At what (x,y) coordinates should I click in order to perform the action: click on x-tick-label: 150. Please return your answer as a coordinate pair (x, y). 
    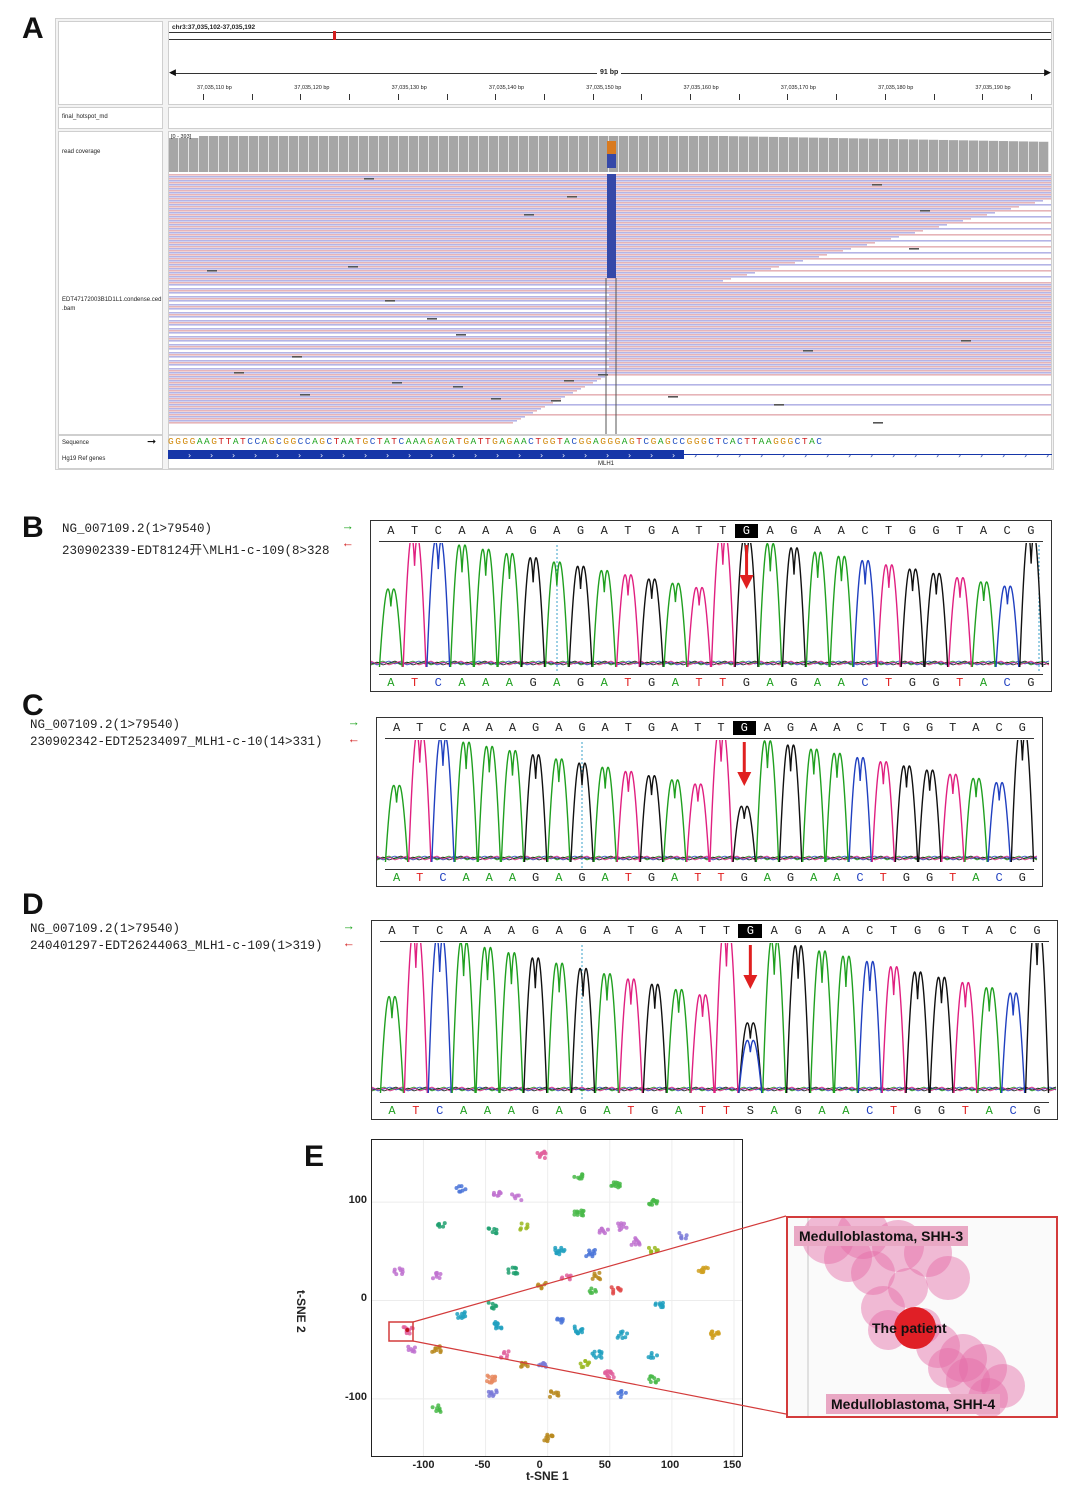
    Looking at the image, I should click on (732, 1465).